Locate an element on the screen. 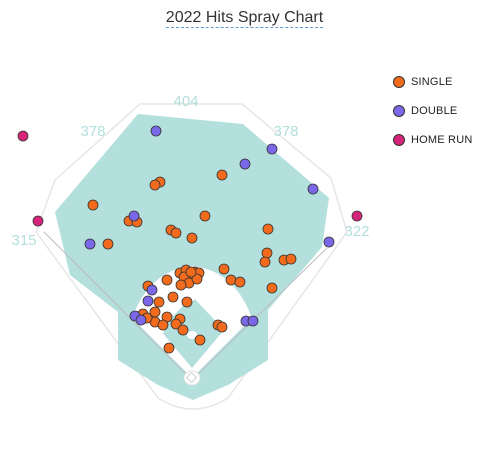 Image resolution: width=489 pixels, height=455 pixels. legend: SINGLE DOUBLE HOME RUN is located at coordinates (433, 110).